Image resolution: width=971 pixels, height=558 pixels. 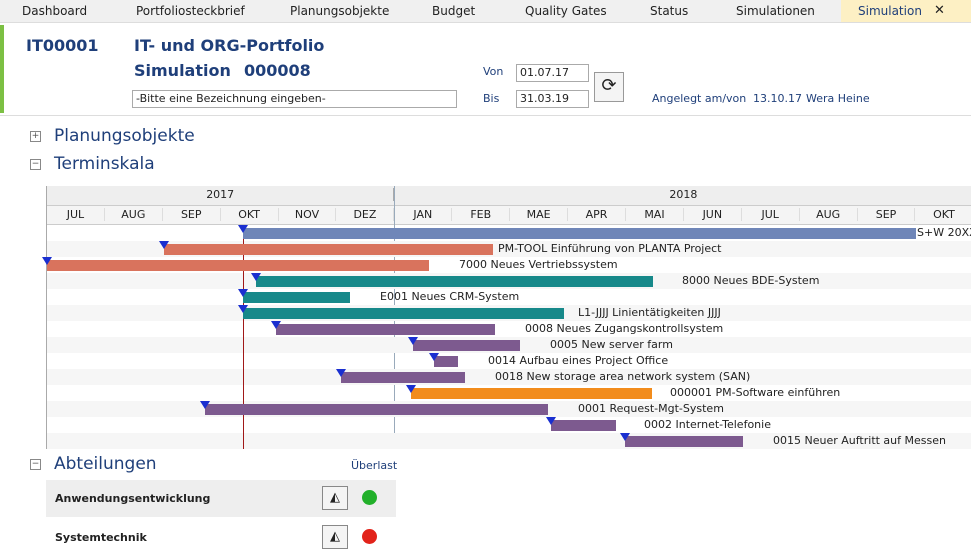 I want to click on von-input: 01.07.17, so click(x=552, y=73).